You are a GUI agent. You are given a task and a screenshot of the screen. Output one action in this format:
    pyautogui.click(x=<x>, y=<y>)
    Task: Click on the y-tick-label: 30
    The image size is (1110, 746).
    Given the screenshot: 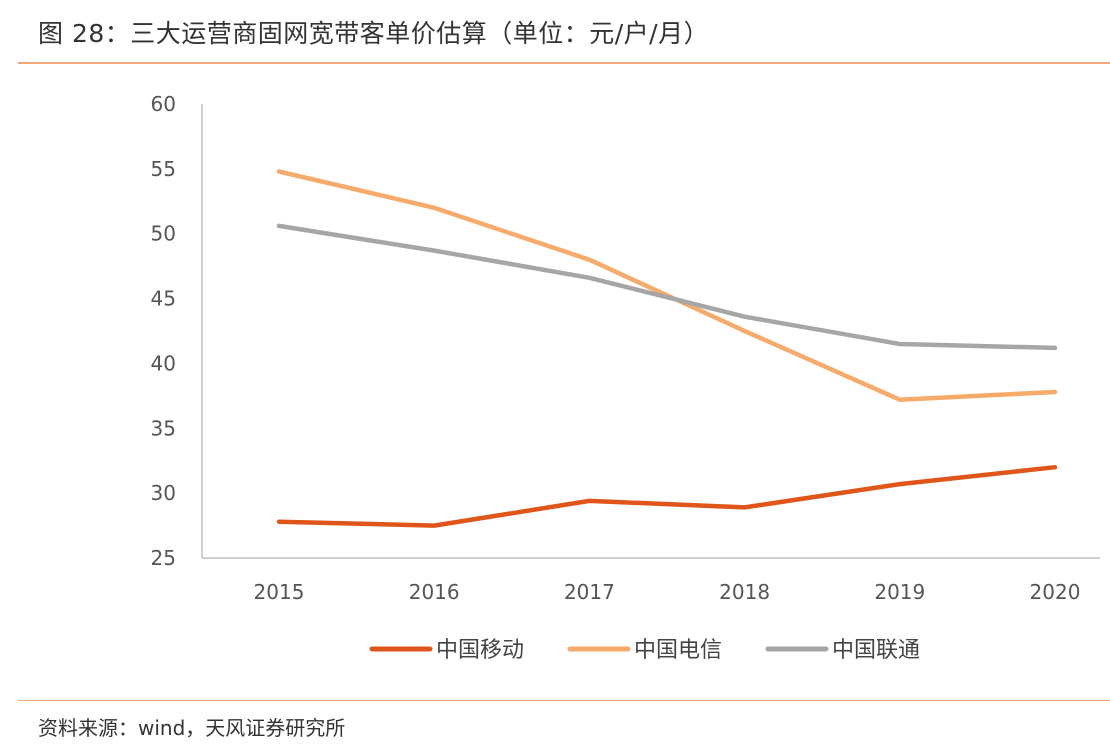 What is the action you would take?
    pyautogui.click(x=163, y=493)
    